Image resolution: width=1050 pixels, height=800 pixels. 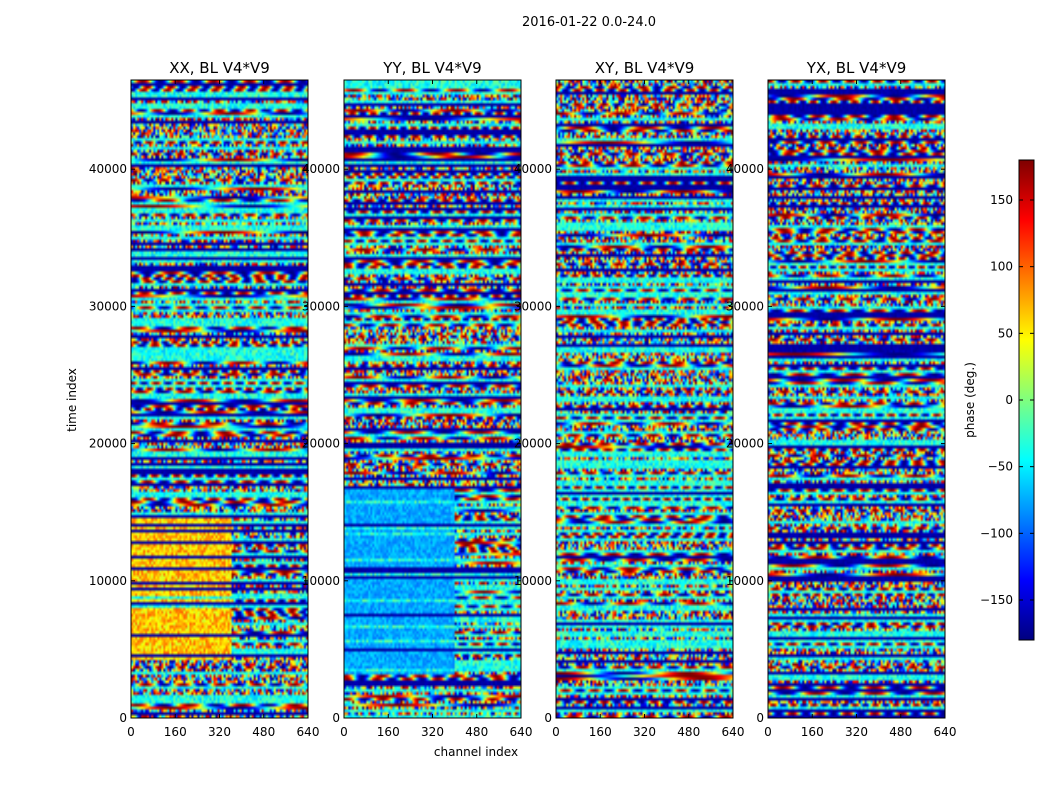 I want to click on colorbar-tick-label: 50, so click(x=1005, y=333).